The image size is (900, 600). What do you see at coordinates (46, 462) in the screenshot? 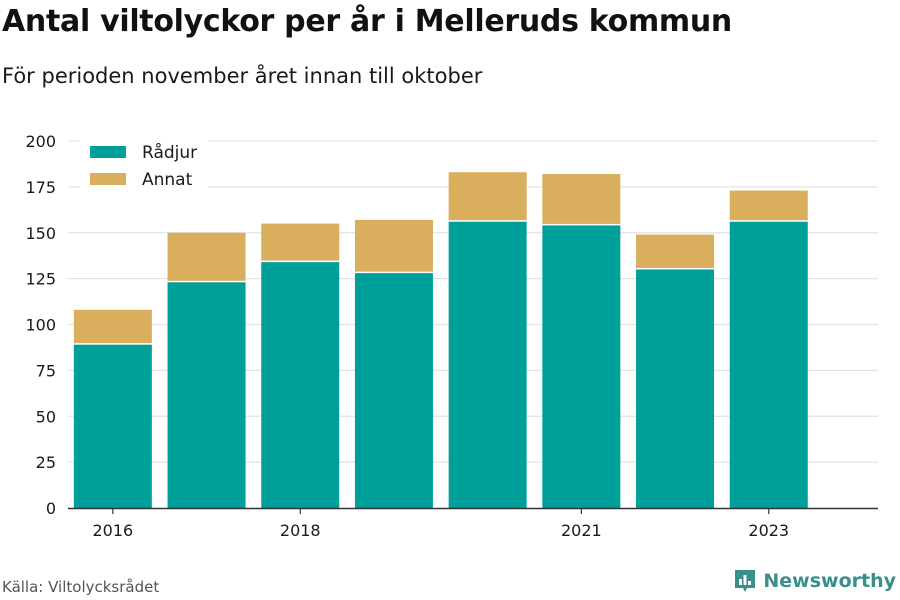
I see `y-tick-label: 25` at bounding box center [46, 462].